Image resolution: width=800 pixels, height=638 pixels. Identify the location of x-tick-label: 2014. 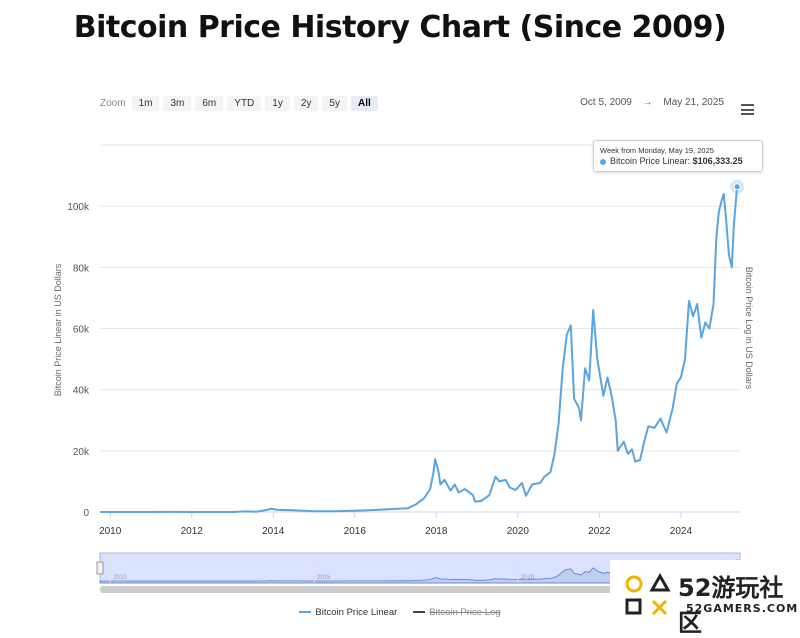
(273, 531).